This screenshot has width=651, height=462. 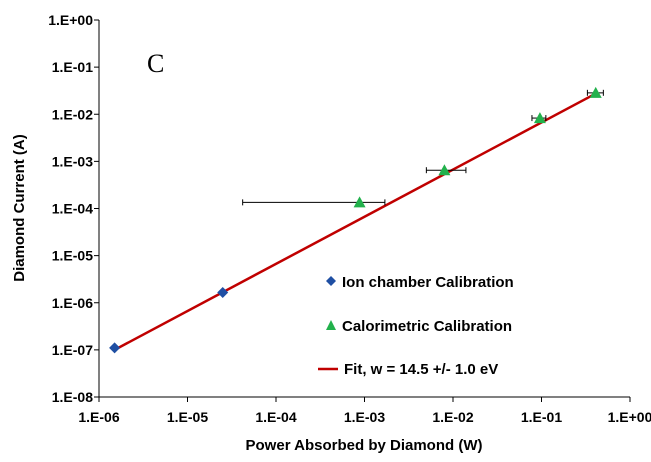 What do you see at coordinates (421, 369) in the screenshot?
I see `legend-label-fit: Fit, w = 14.5 +/- 1.0 eV` at bounding box center [421, 369].